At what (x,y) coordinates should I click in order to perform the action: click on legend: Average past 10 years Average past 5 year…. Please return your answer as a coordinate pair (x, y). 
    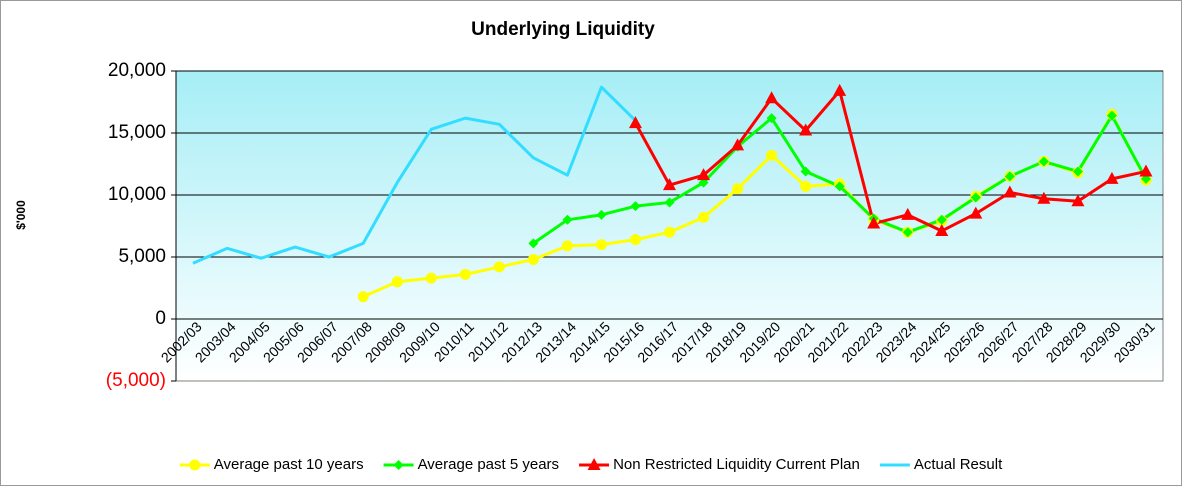
    Looking at the image, I should click on (591, 464).